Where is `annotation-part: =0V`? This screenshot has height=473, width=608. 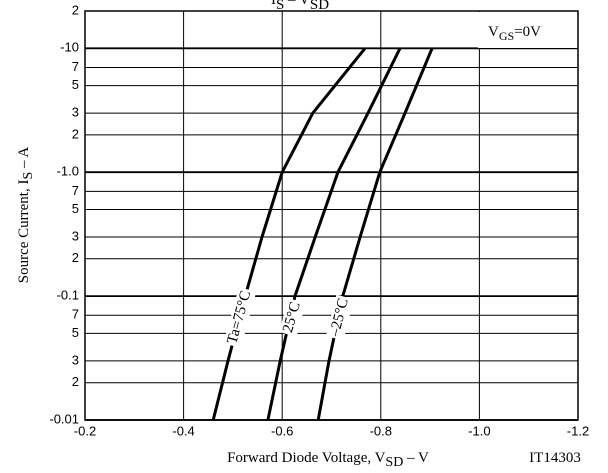
annotation-part: =0V is located at coordinates (527, 32).